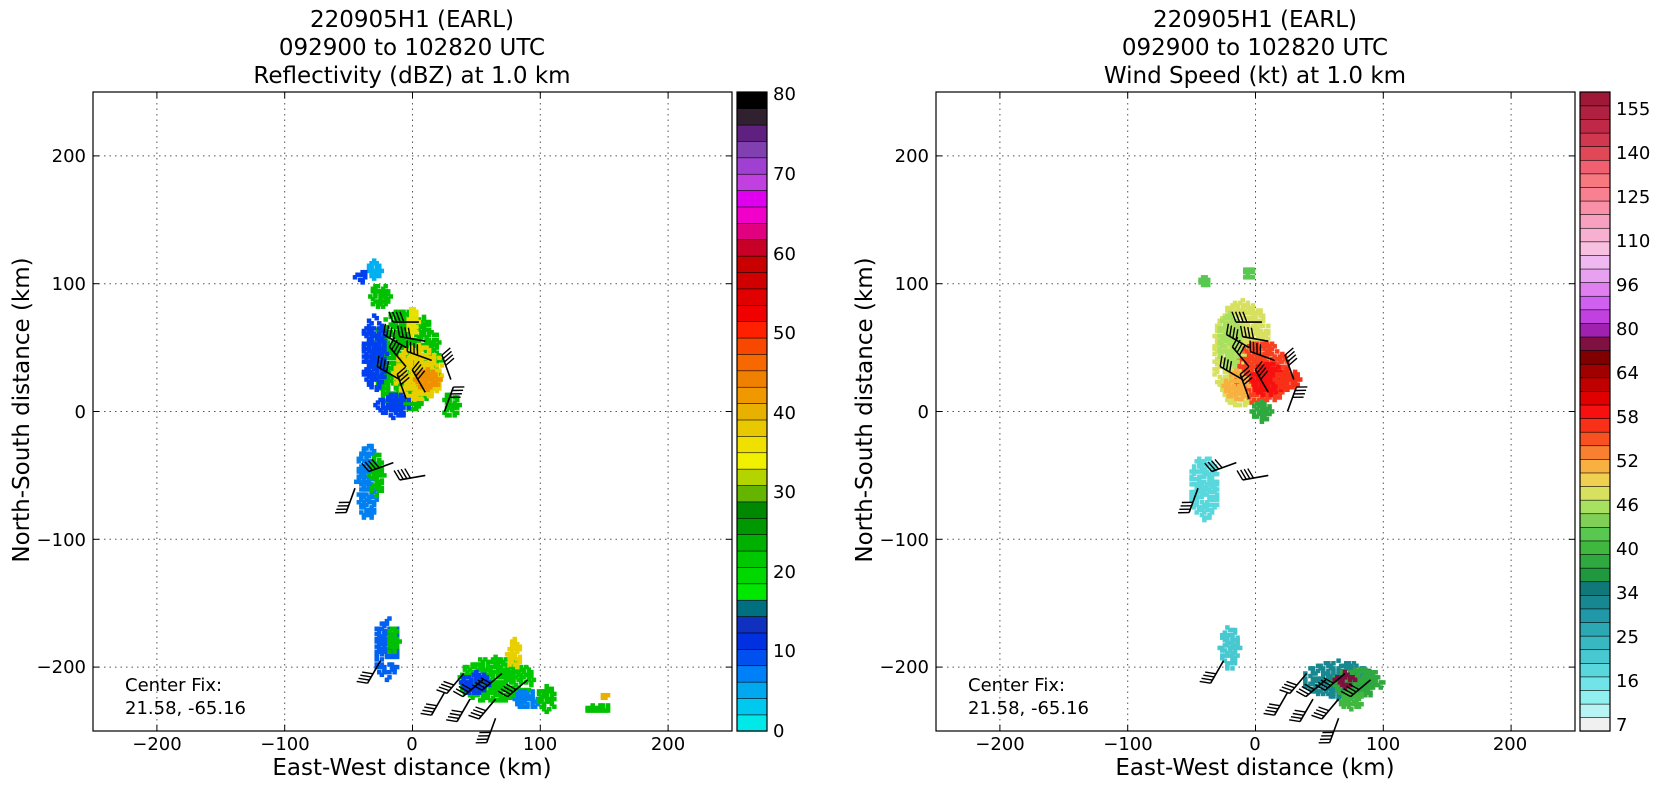  What do you see at coordinates (1627, 285) in the screenshot?
I see `colorbar-label: 96` at bounding box center [1627, 285].